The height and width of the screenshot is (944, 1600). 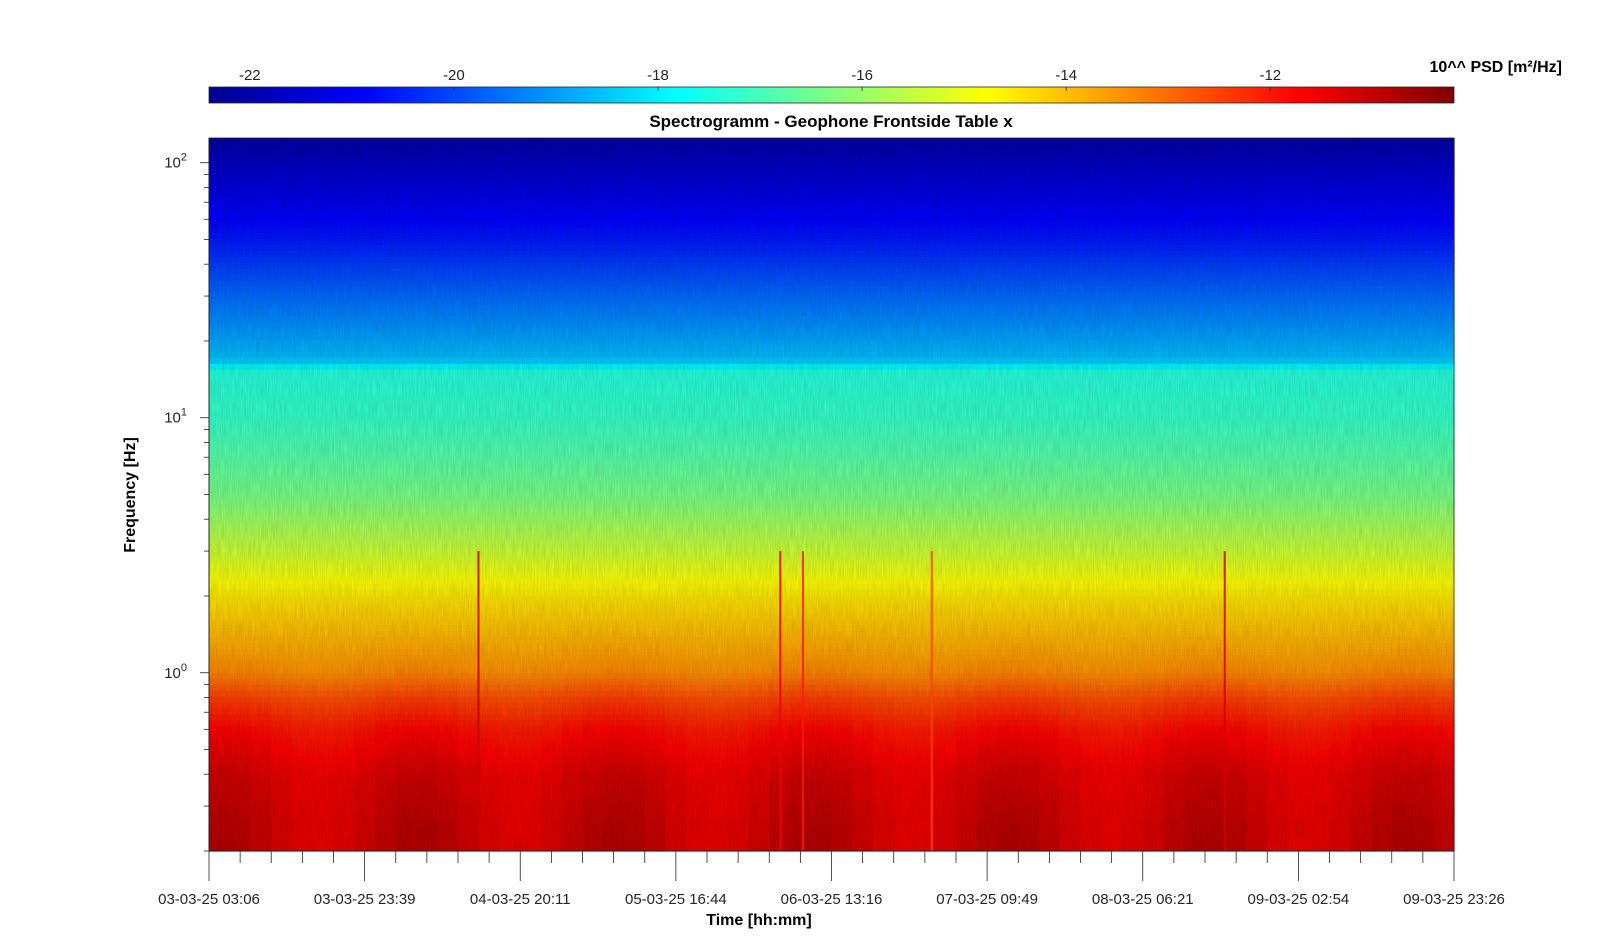 I want to click on colorbar-tick-label: -14, so click(x=1066, y=75).